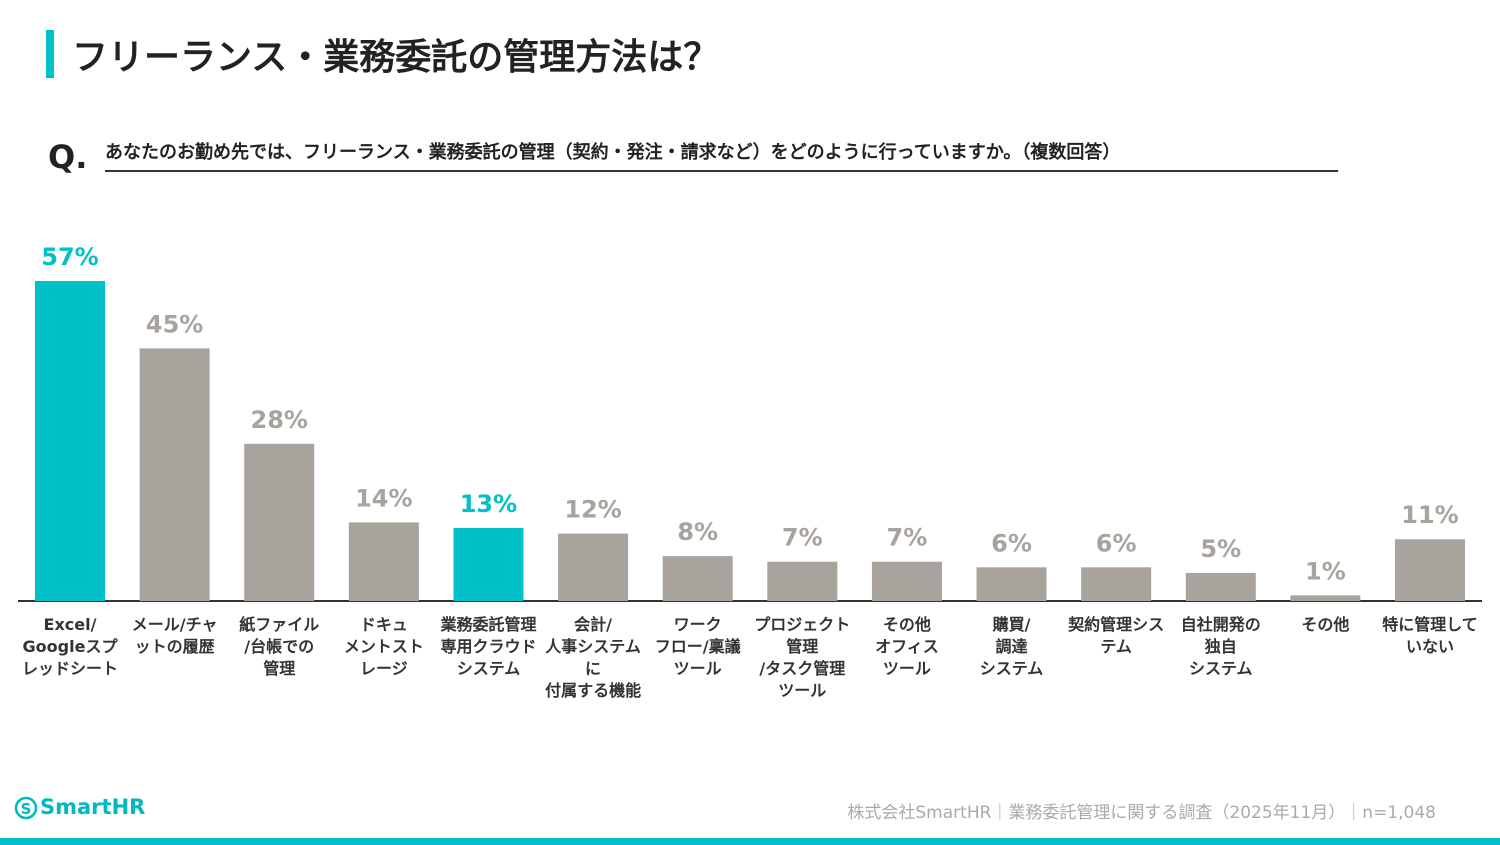 The image size is (1500, 845). What do you see at coordinates (1325, 624) in the screenshot?
I see `category-label: その他` at bounding box center [1325, 624].